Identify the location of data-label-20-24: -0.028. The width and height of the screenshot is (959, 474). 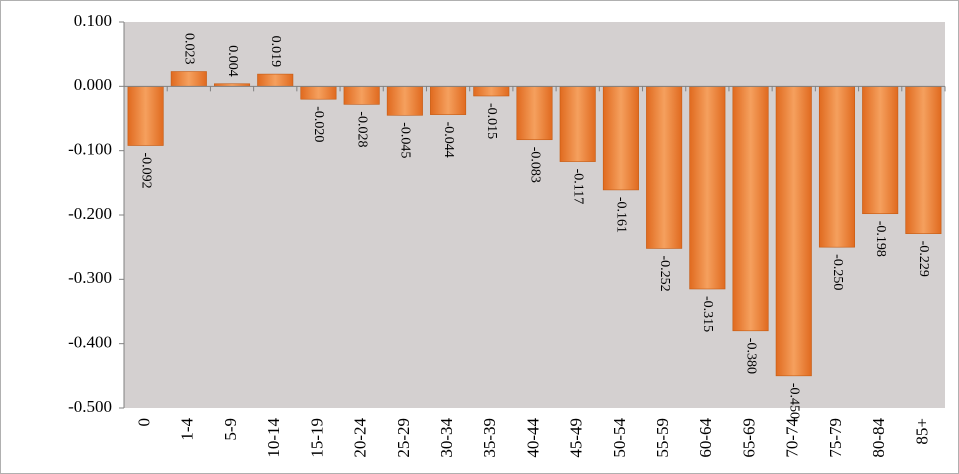
(361, 129).